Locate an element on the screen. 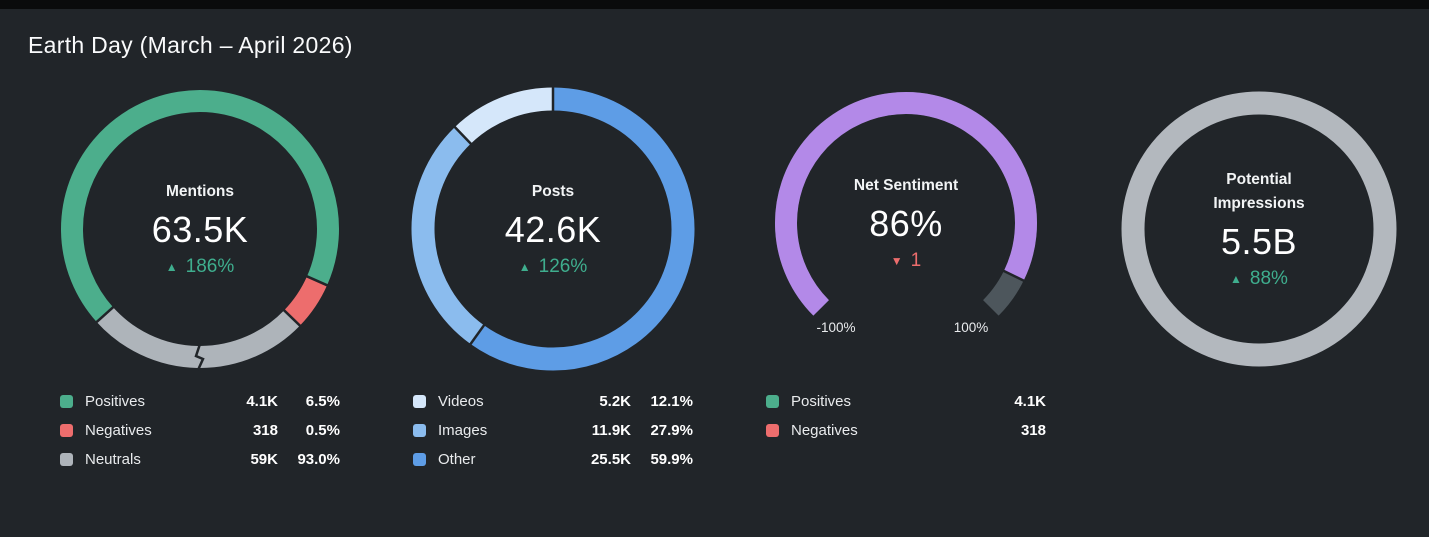  legend-value: 25.5K is located at coordinates (610, 459).